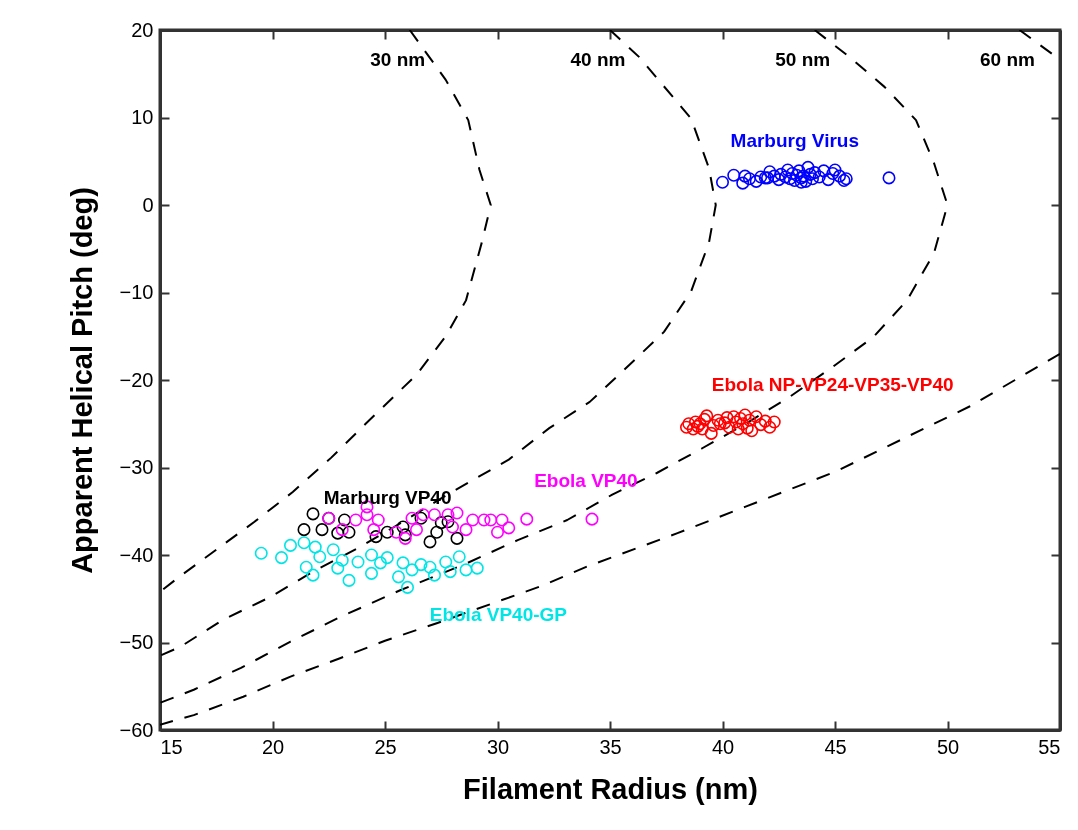 This screenshot has width=1078, height=830. I want to click on series-label: 40 nm, so click(598, 59).